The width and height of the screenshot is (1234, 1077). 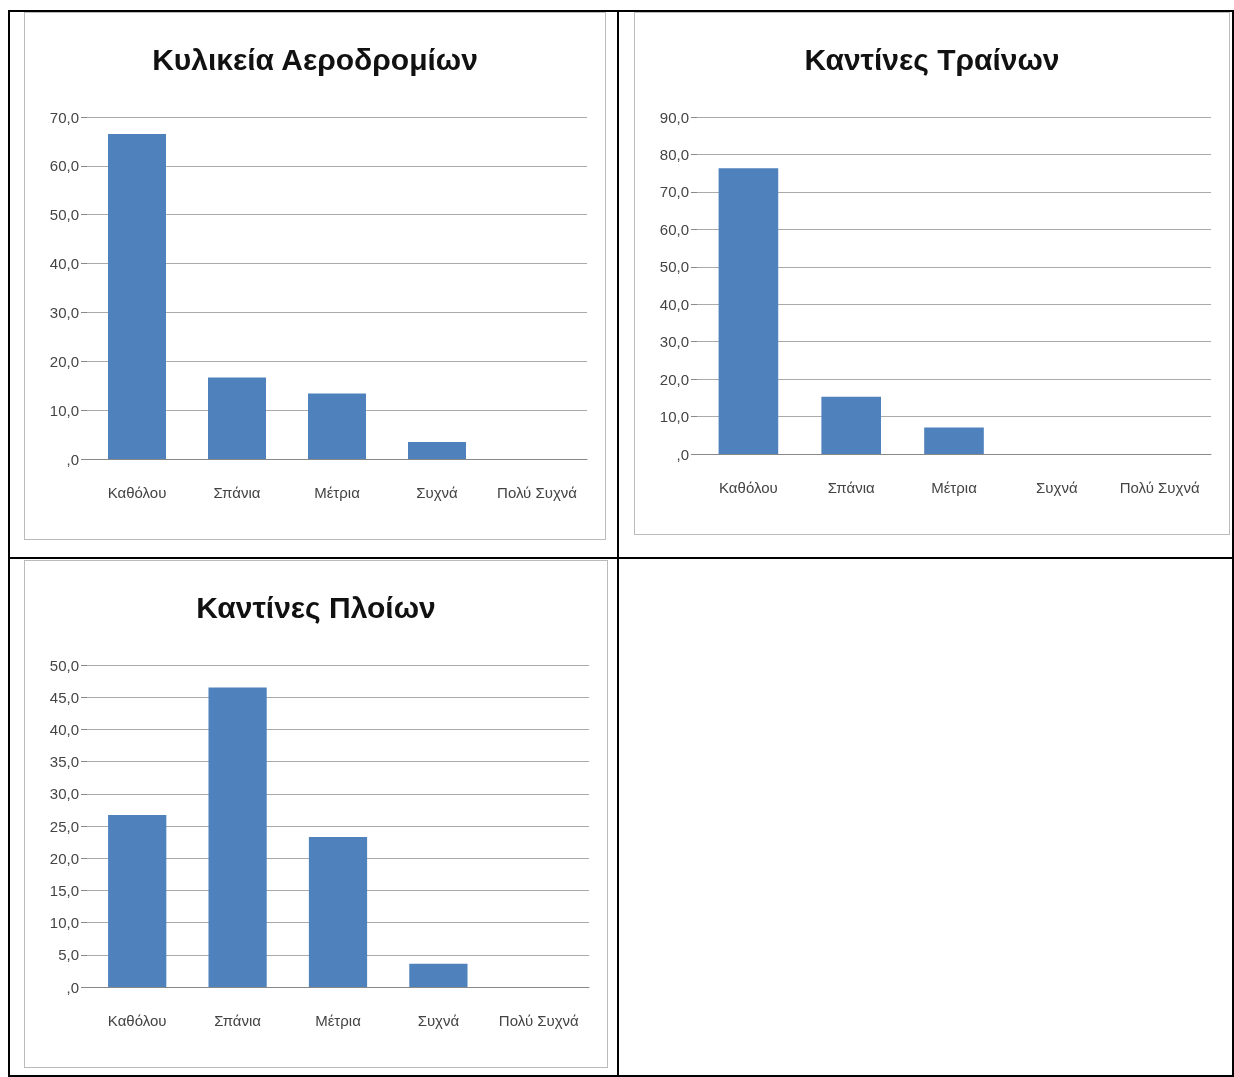 What do you see at coordinates (315, 59) in the screenshot?
I see `chart-title: Κυλικεία Αεροδρομίων` at bounding box center [315, 59].